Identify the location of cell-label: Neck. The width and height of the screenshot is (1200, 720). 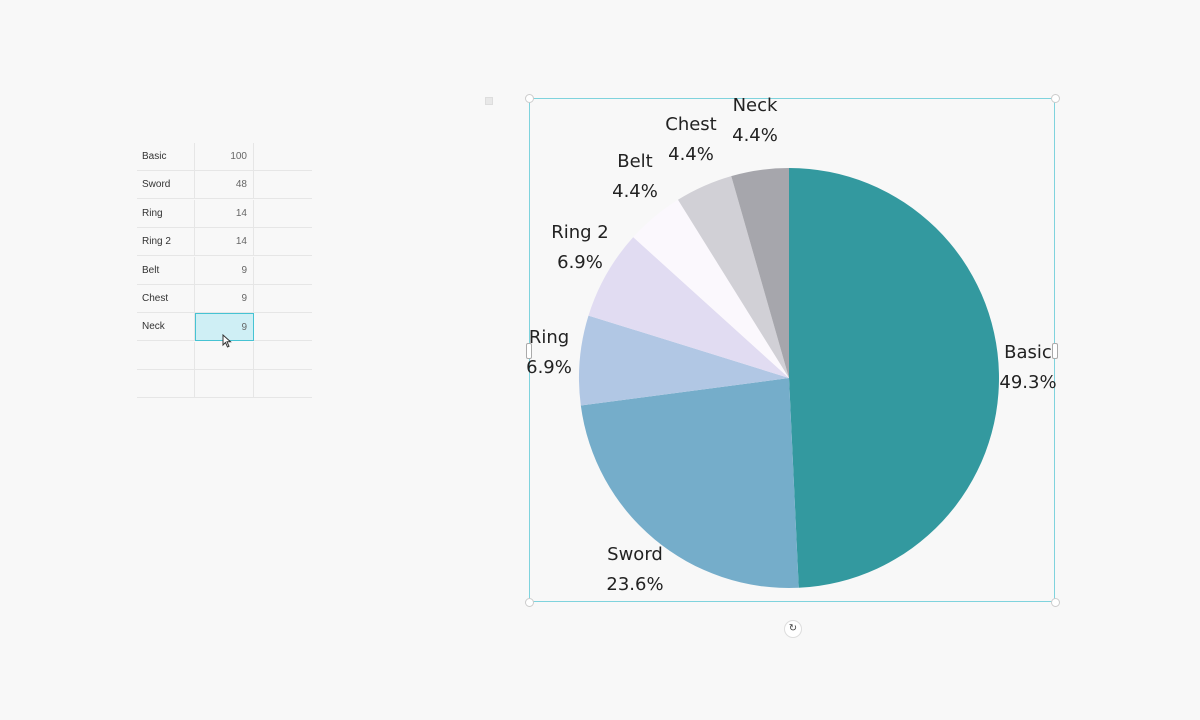
(166, 327).